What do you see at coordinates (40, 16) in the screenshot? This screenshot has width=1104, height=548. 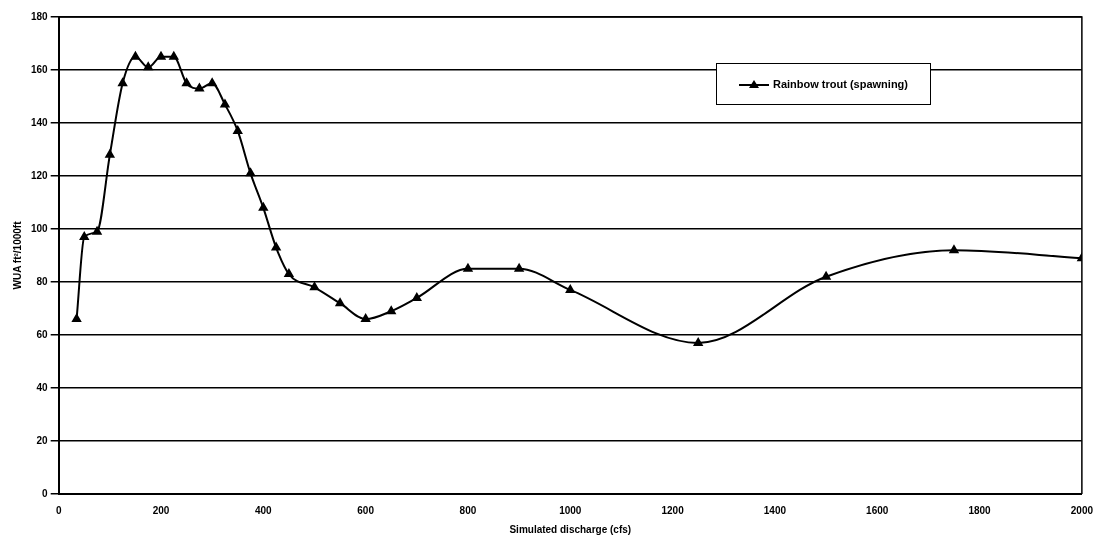 I see `y-tick-label: 180` at bounding box center [40, 16].